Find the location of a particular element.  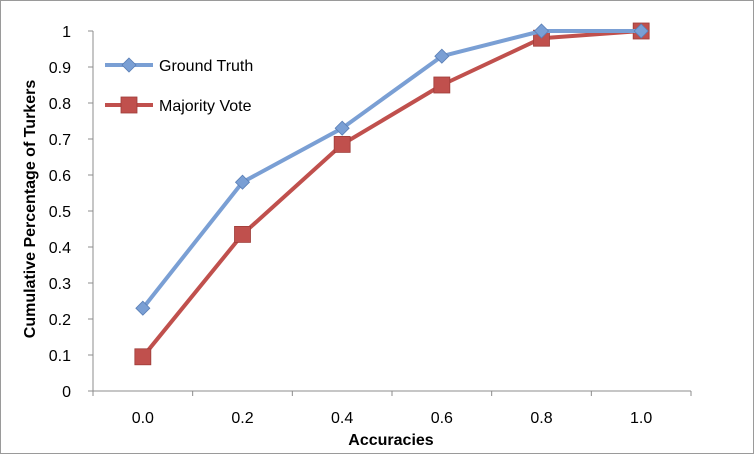

x-axis-title: Accuracies is located at coordinates (390, 440).